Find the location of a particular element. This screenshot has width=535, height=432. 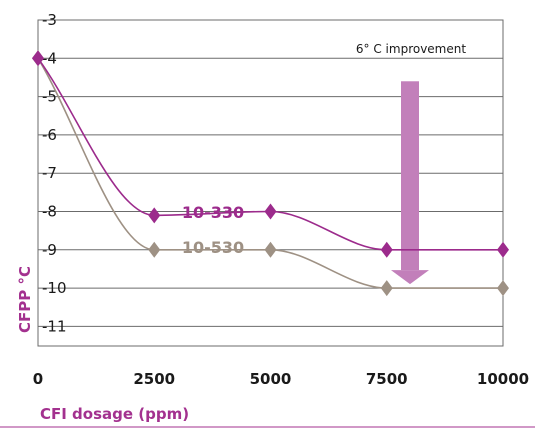

series-labels: 10-530 10-330 is located at coordinates (213, 230).